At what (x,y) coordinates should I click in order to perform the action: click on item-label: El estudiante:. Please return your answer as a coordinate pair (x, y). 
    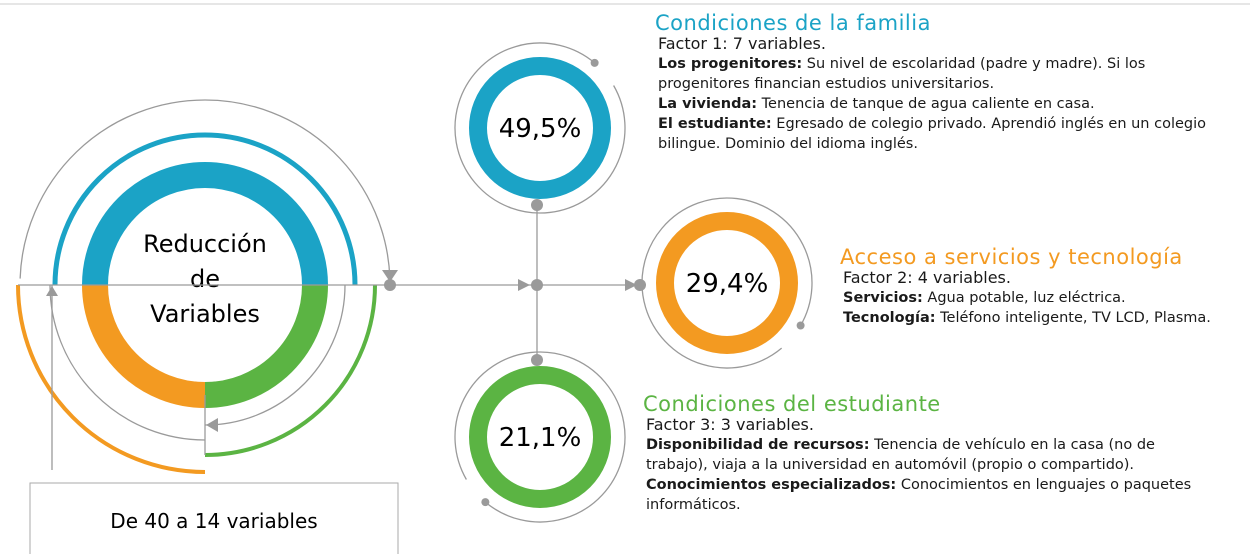
    Looking at the image, I should click on (715, 124).